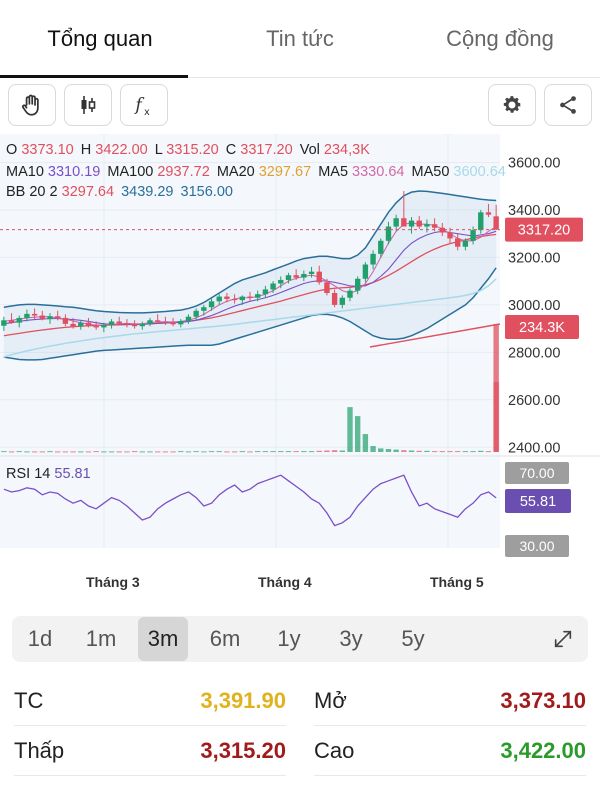 This screenshot has height=800, width=600. I want to click on stat-reference-value: 3,391.90, so click(243, 700).